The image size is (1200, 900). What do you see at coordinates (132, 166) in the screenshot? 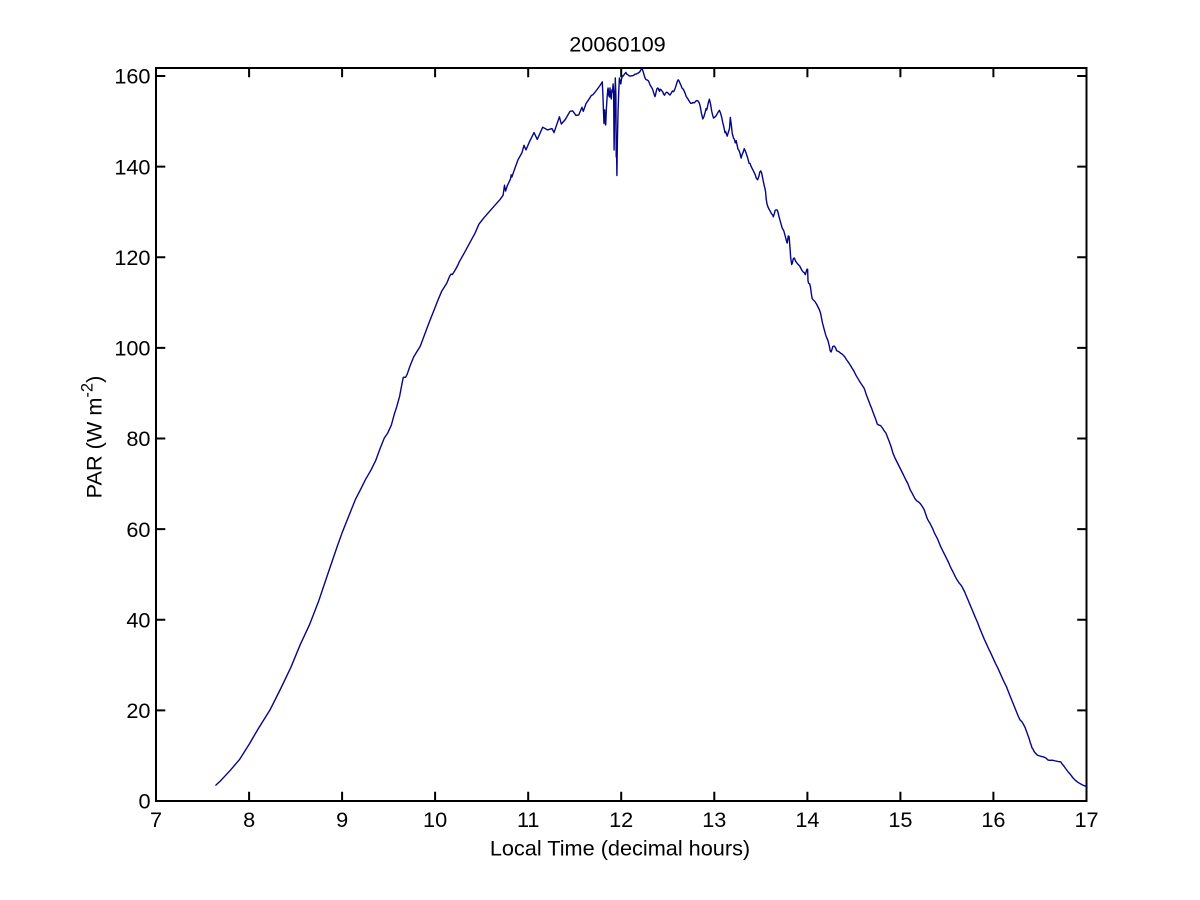
I see `svg-text: 140` at bounding box center [132, 166].